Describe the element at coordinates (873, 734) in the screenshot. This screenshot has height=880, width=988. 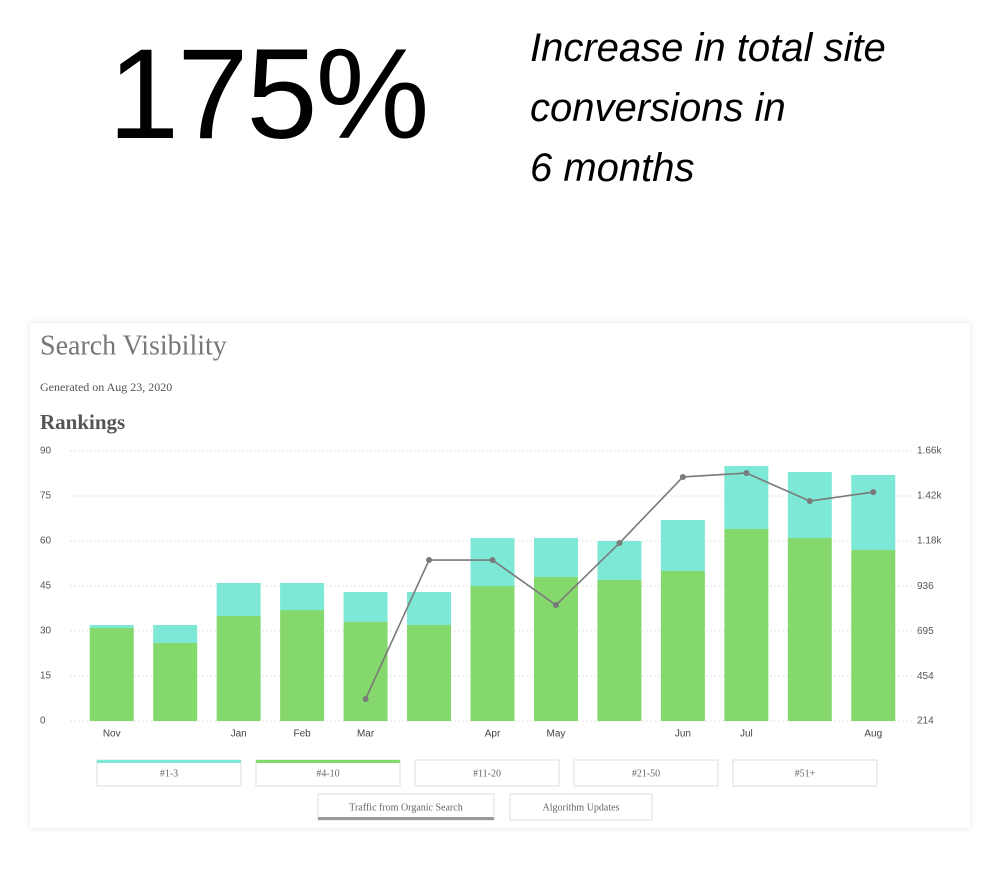
I see `x-tick-label: Aug` at that location.